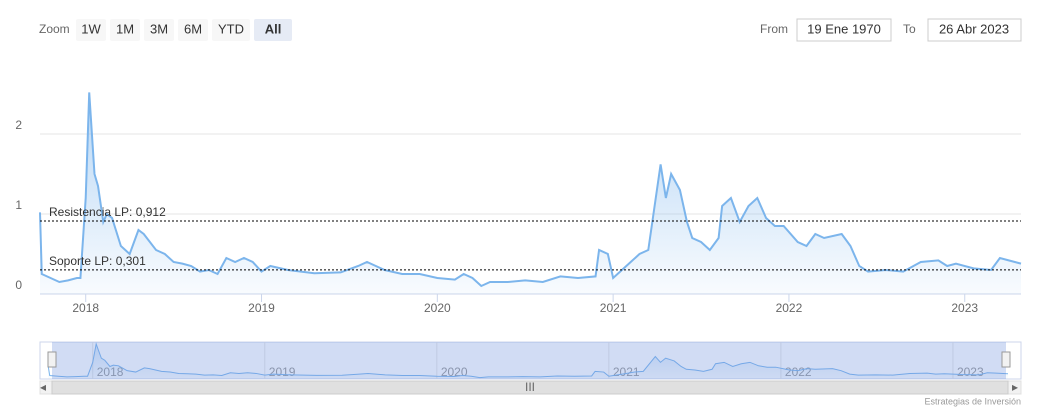 The height and width of the screenshot is (410, 1051). Describe the element at coordinates (97, 261) in the screenshot. I see `plot-line-label: Soporte LP: 0,301` at that location.